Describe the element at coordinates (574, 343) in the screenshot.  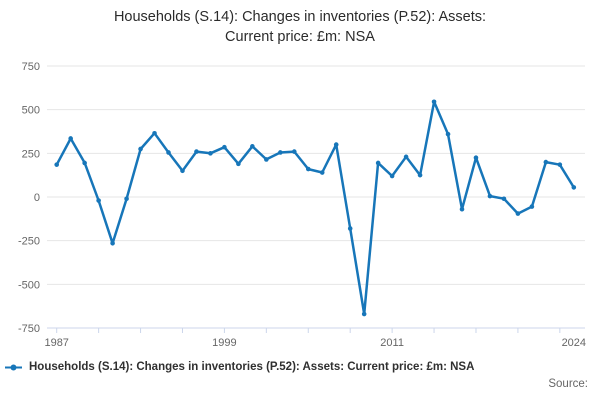
I see `x-axis-label: 2024` at that location.